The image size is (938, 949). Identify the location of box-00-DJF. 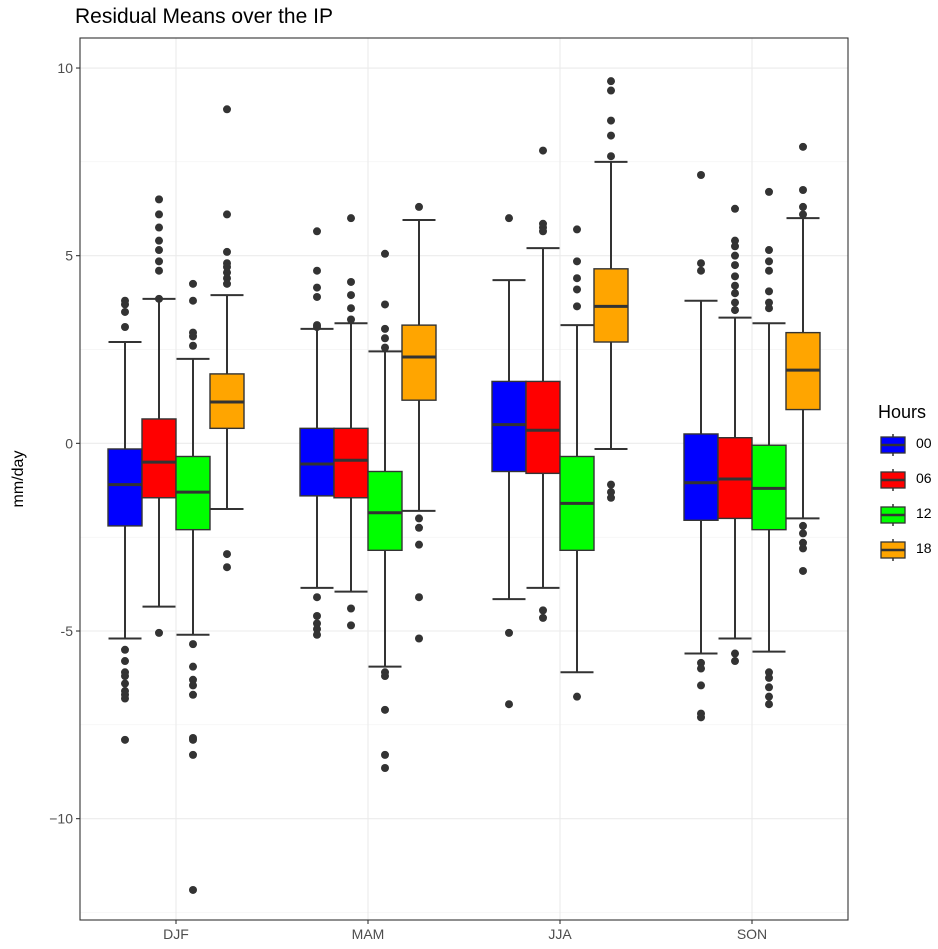
(125, 520).